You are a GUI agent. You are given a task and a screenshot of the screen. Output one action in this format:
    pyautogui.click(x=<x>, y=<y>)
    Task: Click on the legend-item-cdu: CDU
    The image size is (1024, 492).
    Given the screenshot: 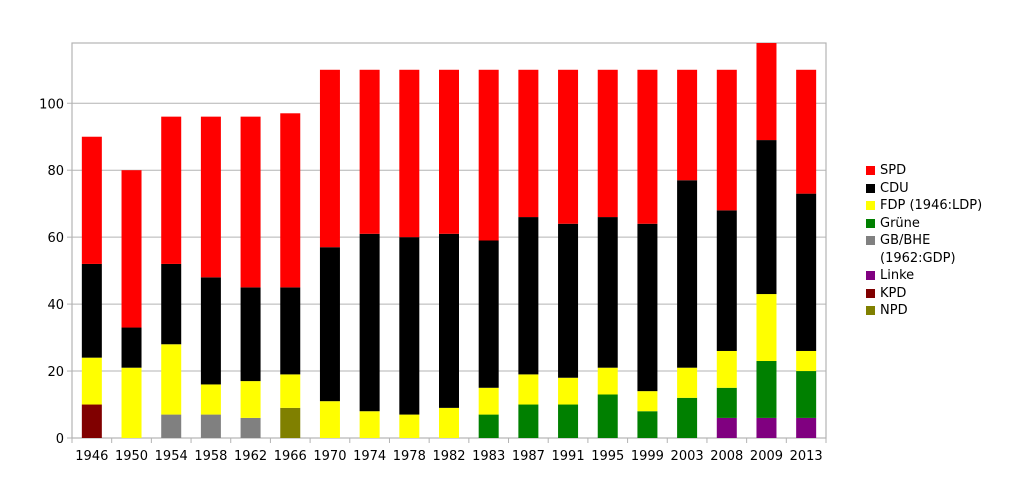 What is the action you would take?
    pyautogui.click(x=924, y=189)
    